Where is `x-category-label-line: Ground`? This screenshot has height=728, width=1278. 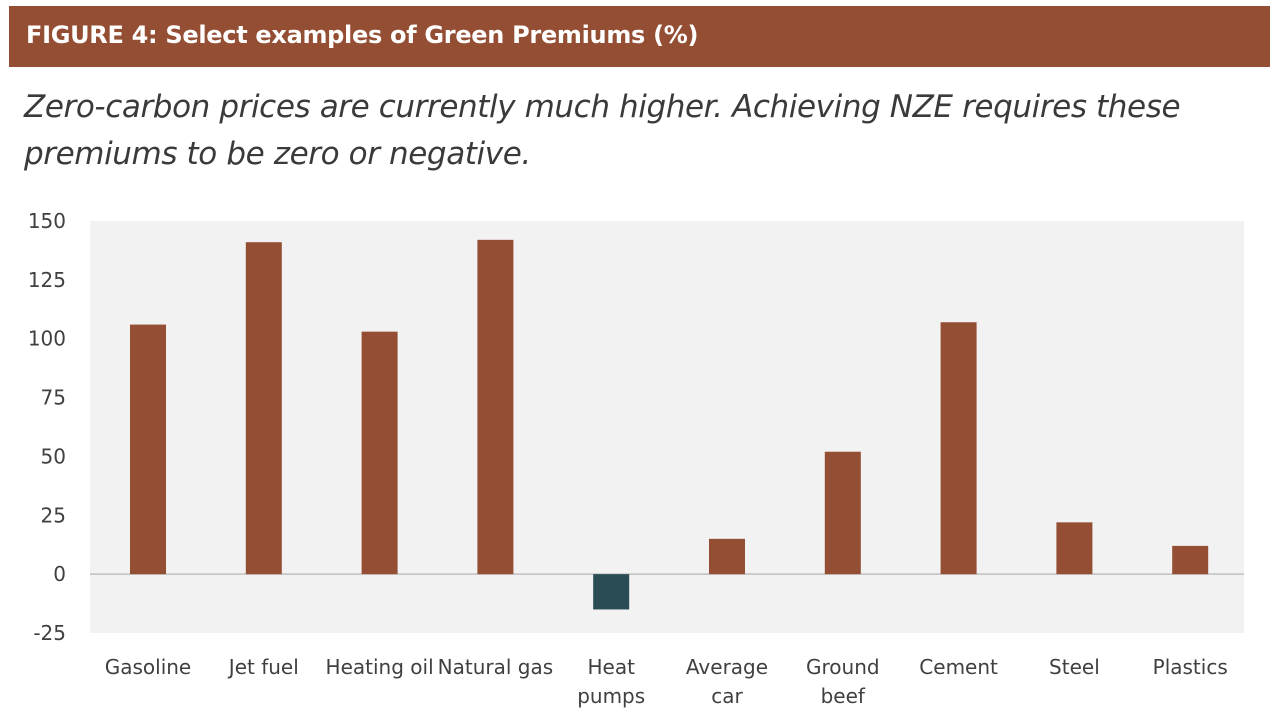
x-category-label-line: Ground is located at coordinates (843, 667).